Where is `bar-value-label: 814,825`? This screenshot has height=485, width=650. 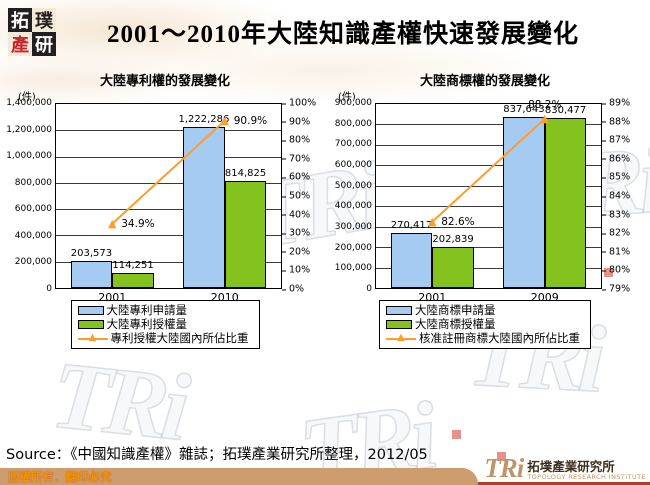
bar-value-label: 814,825 is located at coordinates (245, 173).